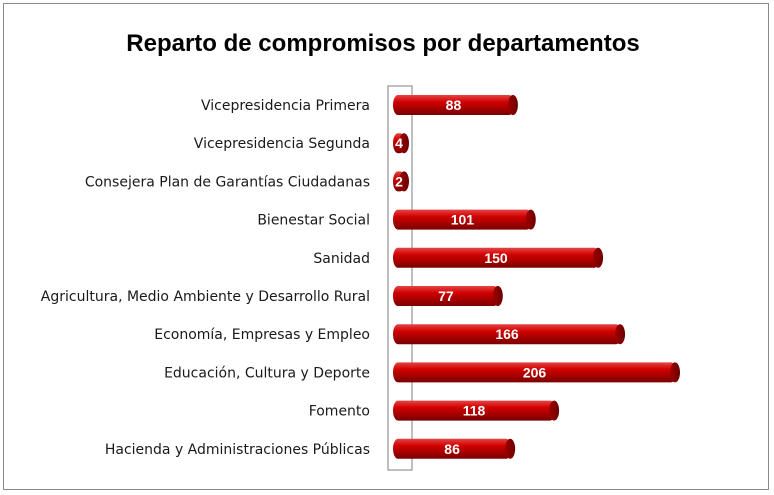 This screenshot has height=495, width=774. Describe the element at coordinates (285, 106) in the screenshot. I see `category-label: Vicepresidencia Primera` at that location.